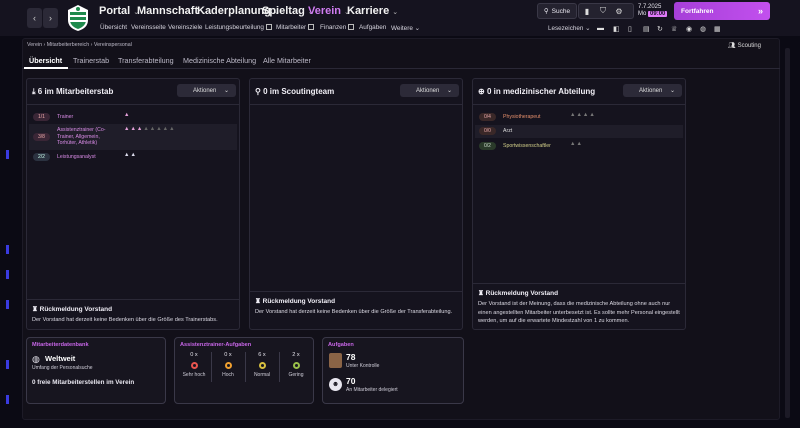 Image resolution: width=800 pixels, height=428 pixels. Describe the element at coordinates (351, 357) in the screenshot. I see `control-count: 78` at that location.